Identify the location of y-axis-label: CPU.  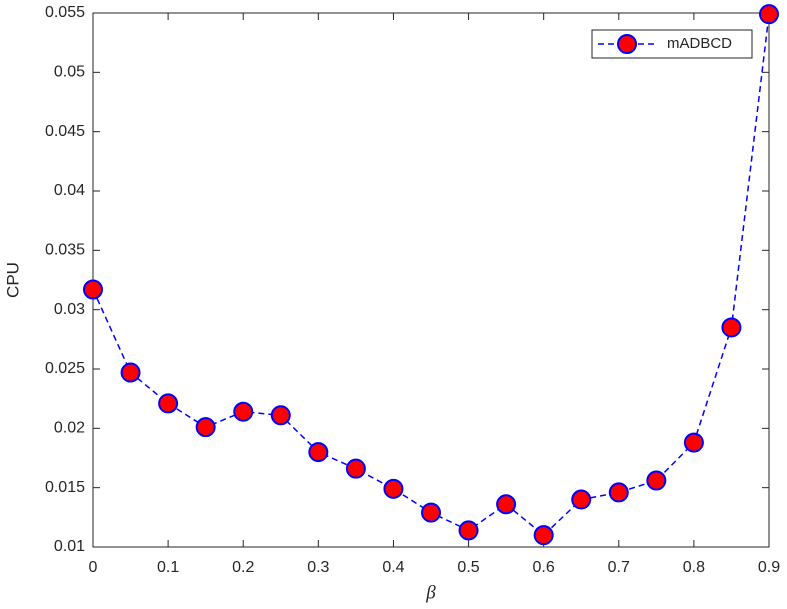
(12, 280).